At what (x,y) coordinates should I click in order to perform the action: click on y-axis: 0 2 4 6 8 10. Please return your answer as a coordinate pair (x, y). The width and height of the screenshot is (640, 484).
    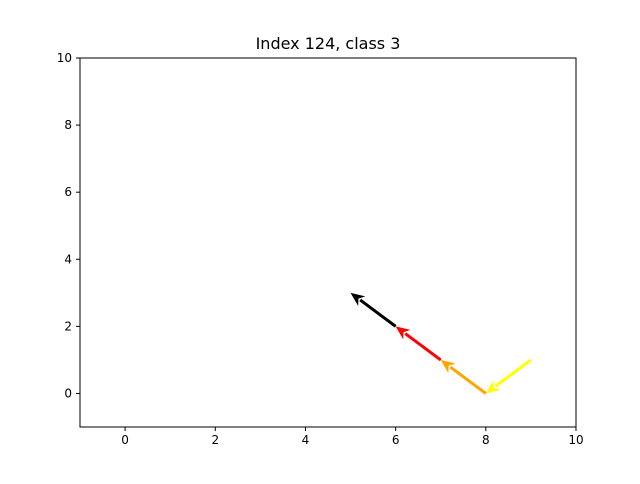
    Looking at the image, I should click on (68, 225).